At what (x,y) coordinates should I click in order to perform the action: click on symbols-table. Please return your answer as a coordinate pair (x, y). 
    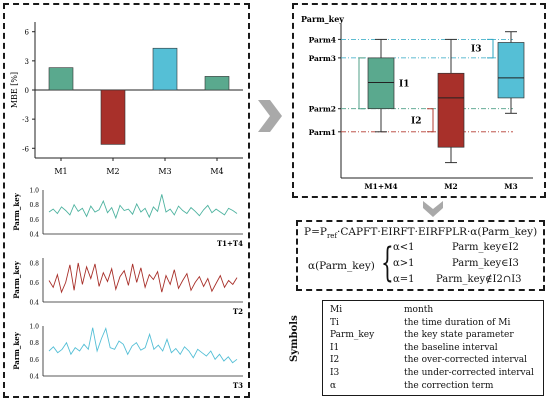
    Looking at the image, I should click on (433, 348).